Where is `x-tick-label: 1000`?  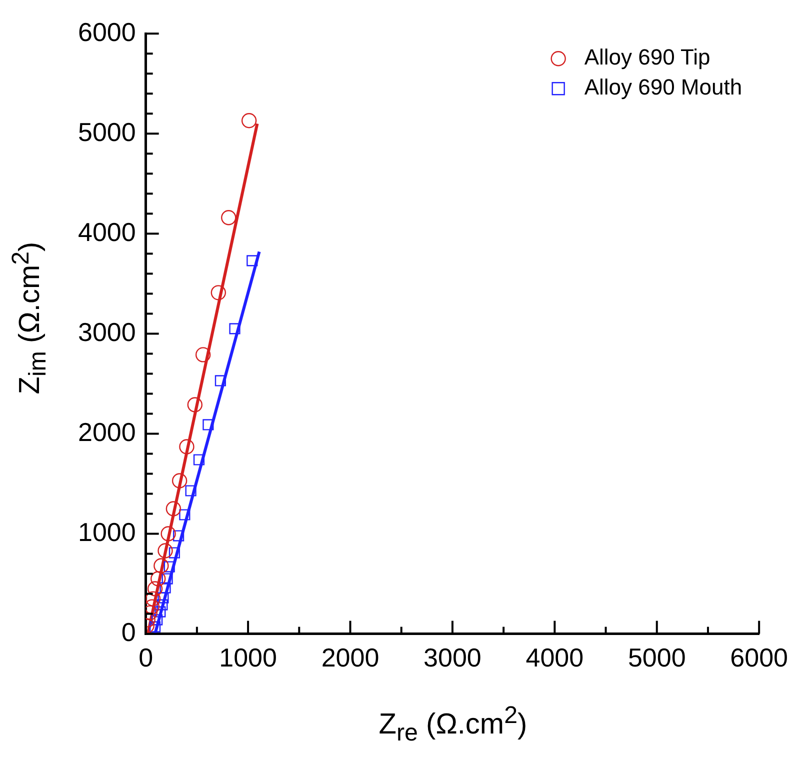
x-tick-label: 1000 is located at coordinates (248, 657).